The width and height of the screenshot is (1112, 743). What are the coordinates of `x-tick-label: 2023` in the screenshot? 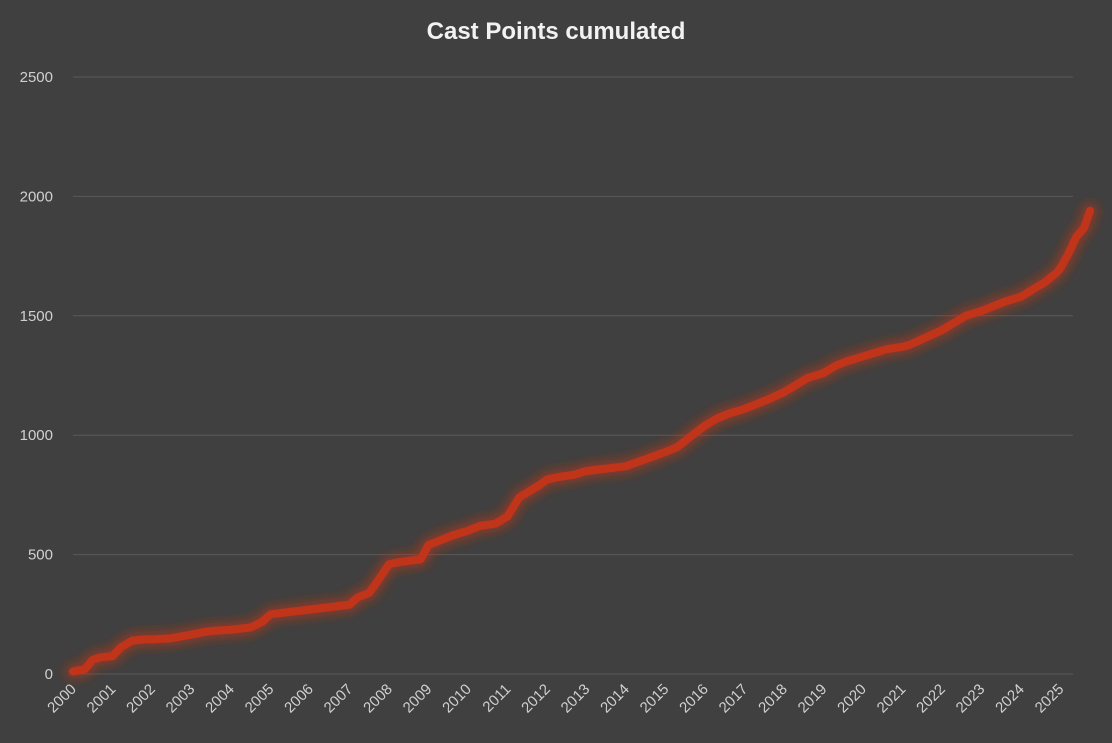 It's located at (971, 699).